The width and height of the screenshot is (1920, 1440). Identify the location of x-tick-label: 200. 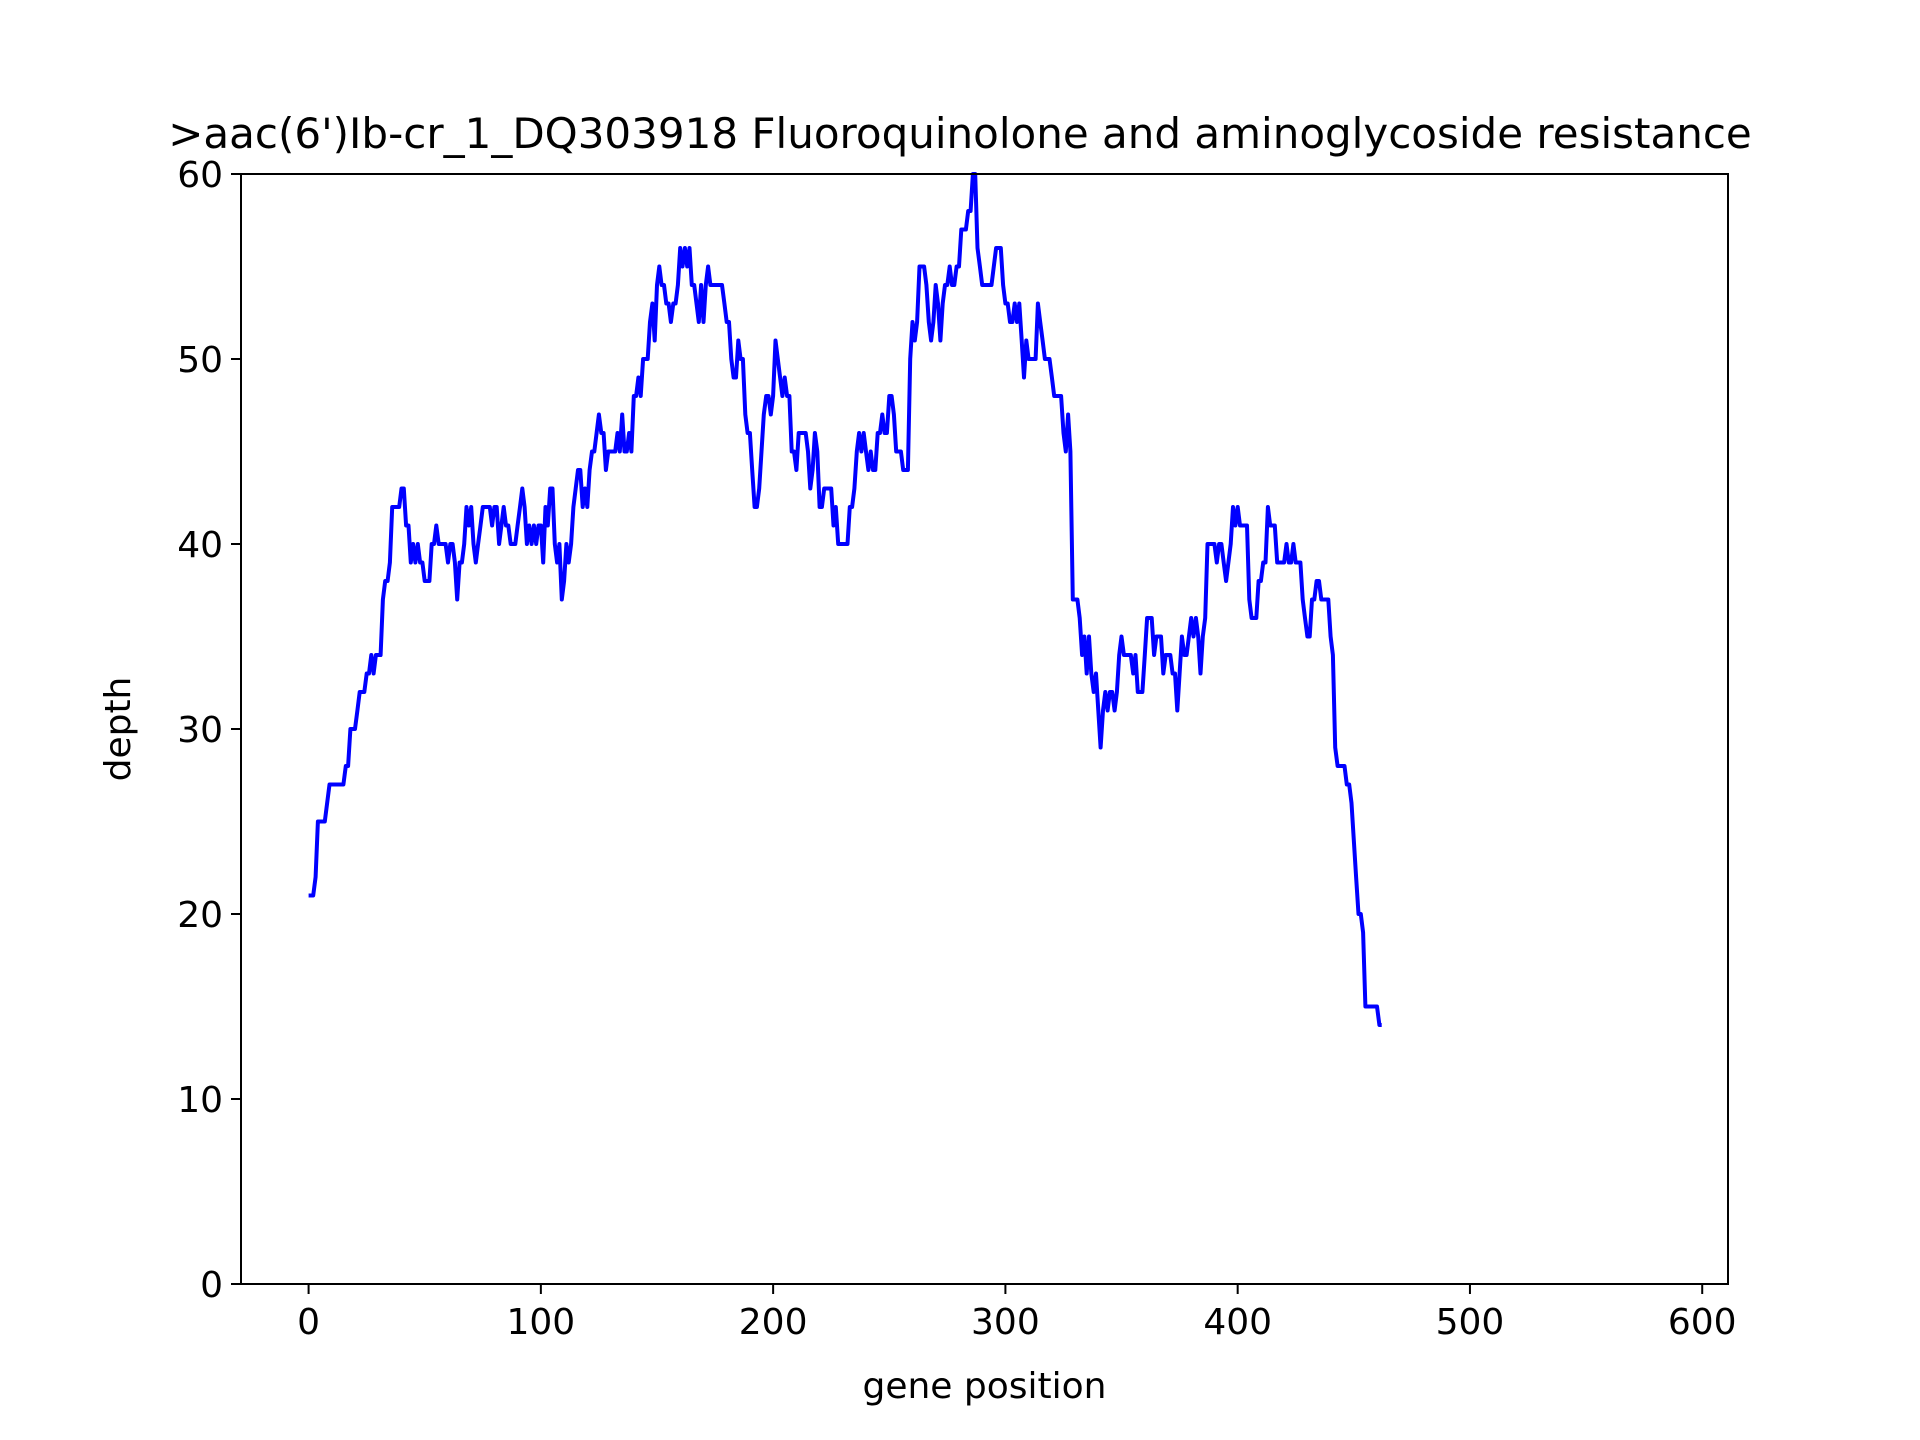
(773, 1322).